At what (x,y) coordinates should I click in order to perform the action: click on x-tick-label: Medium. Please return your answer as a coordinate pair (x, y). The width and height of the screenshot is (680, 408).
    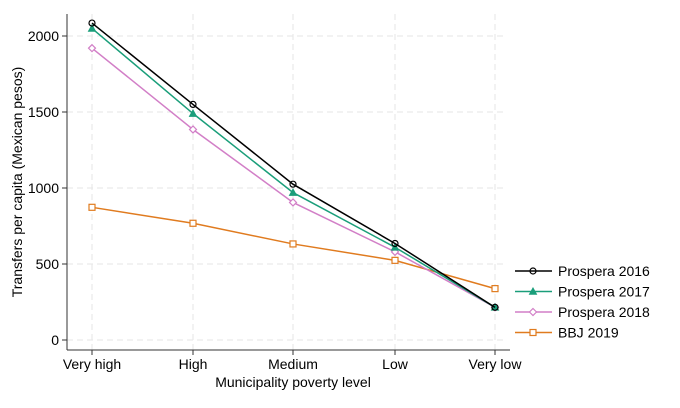
    Looking at the image, I should click on (293, 364).